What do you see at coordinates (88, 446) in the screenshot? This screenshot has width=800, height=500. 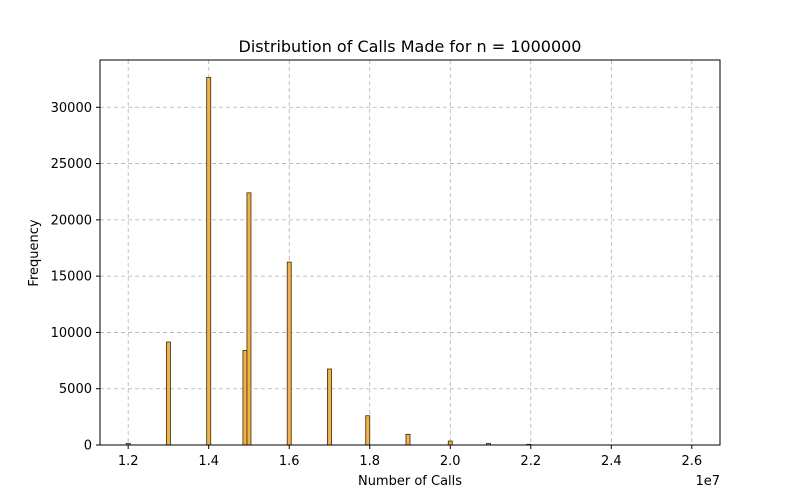 I see `y-tick-label: 0` at bounding box center [88, 446].